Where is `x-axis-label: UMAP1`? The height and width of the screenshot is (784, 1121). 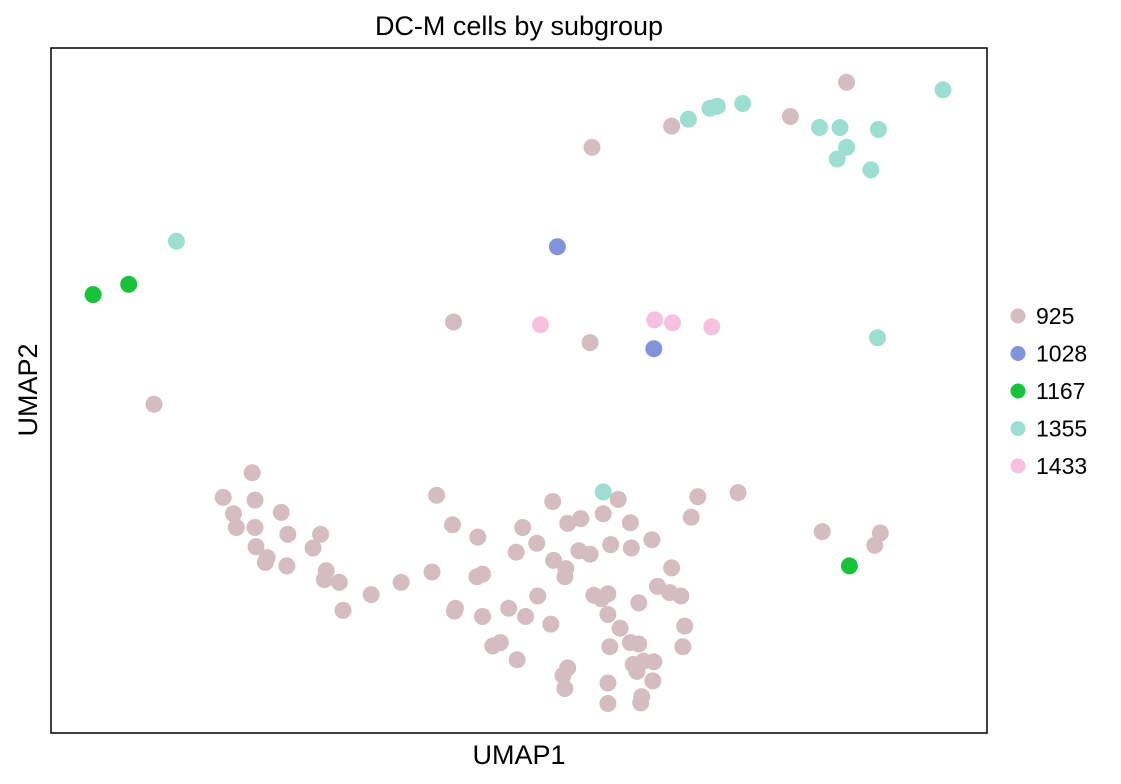 x-axis-label: UMAP1 is located at coordinates (518, 755).